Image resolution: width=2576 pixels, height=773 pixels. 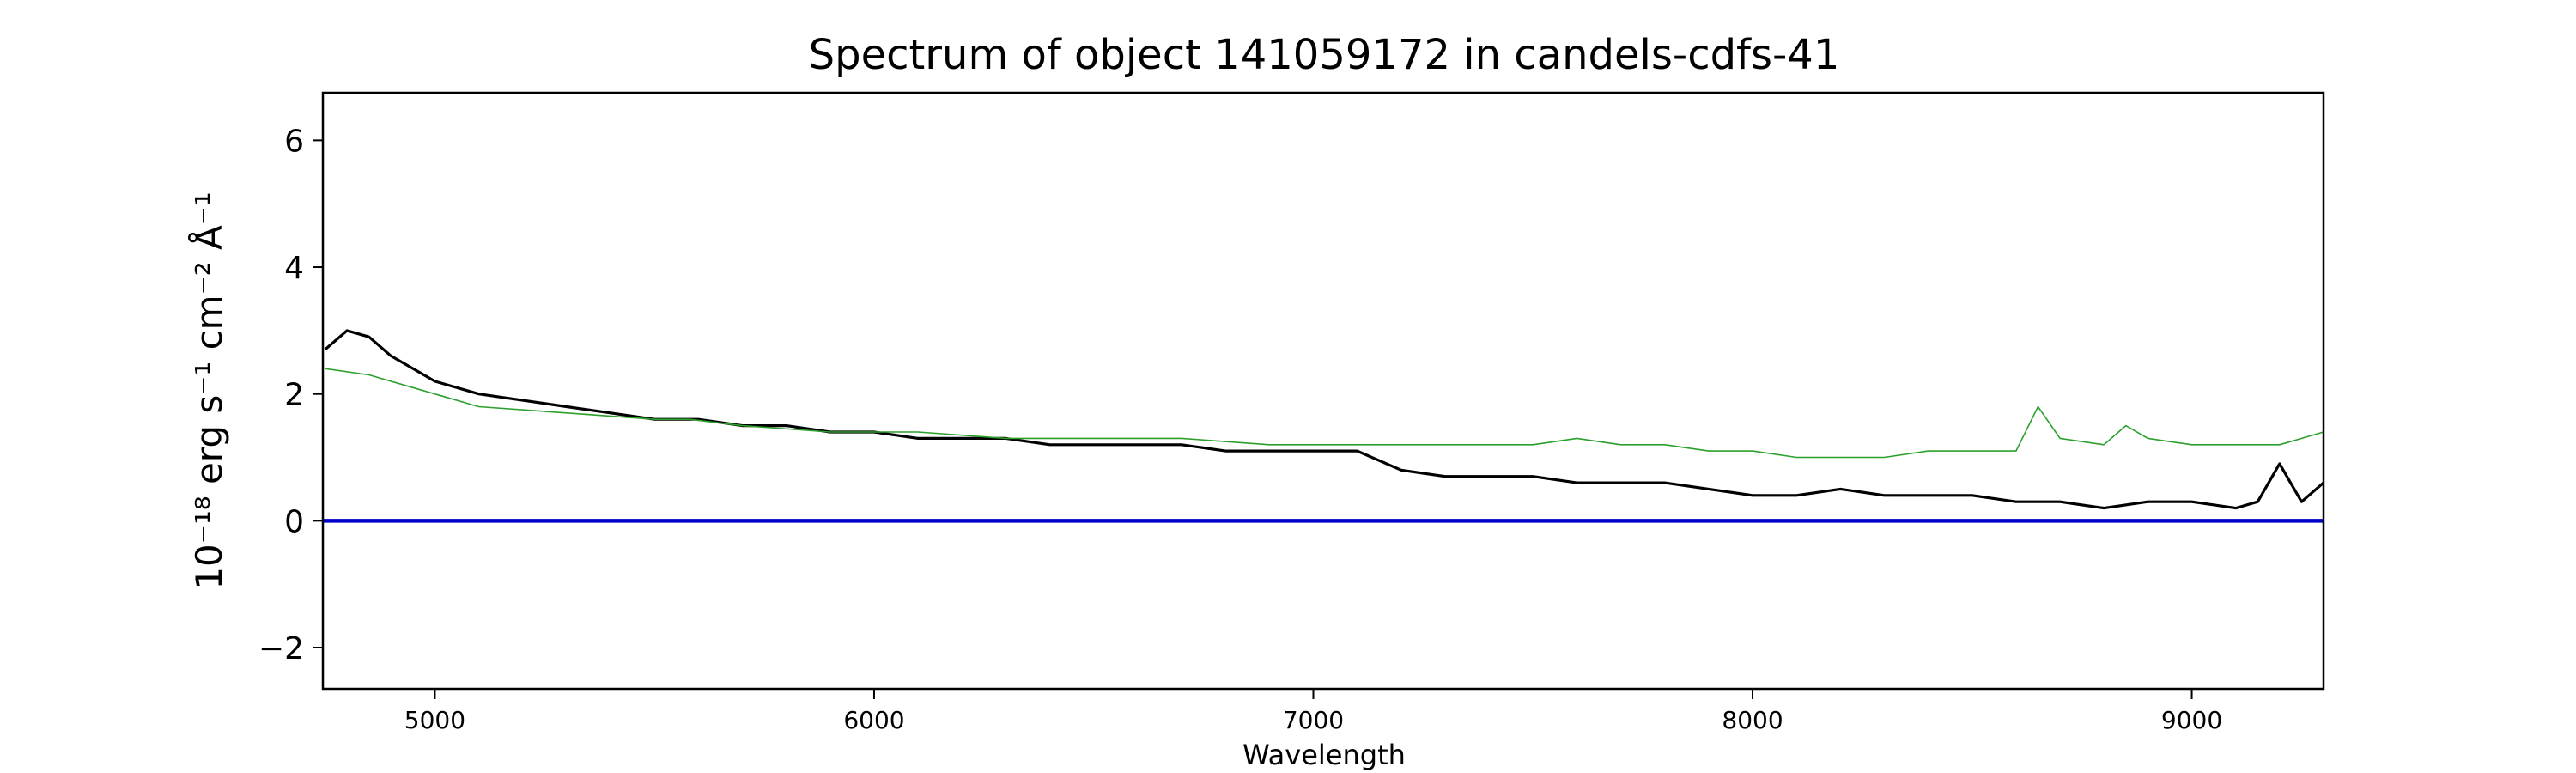 I want to click on x-tick-label: 8000, so click(x=1752, y=720).